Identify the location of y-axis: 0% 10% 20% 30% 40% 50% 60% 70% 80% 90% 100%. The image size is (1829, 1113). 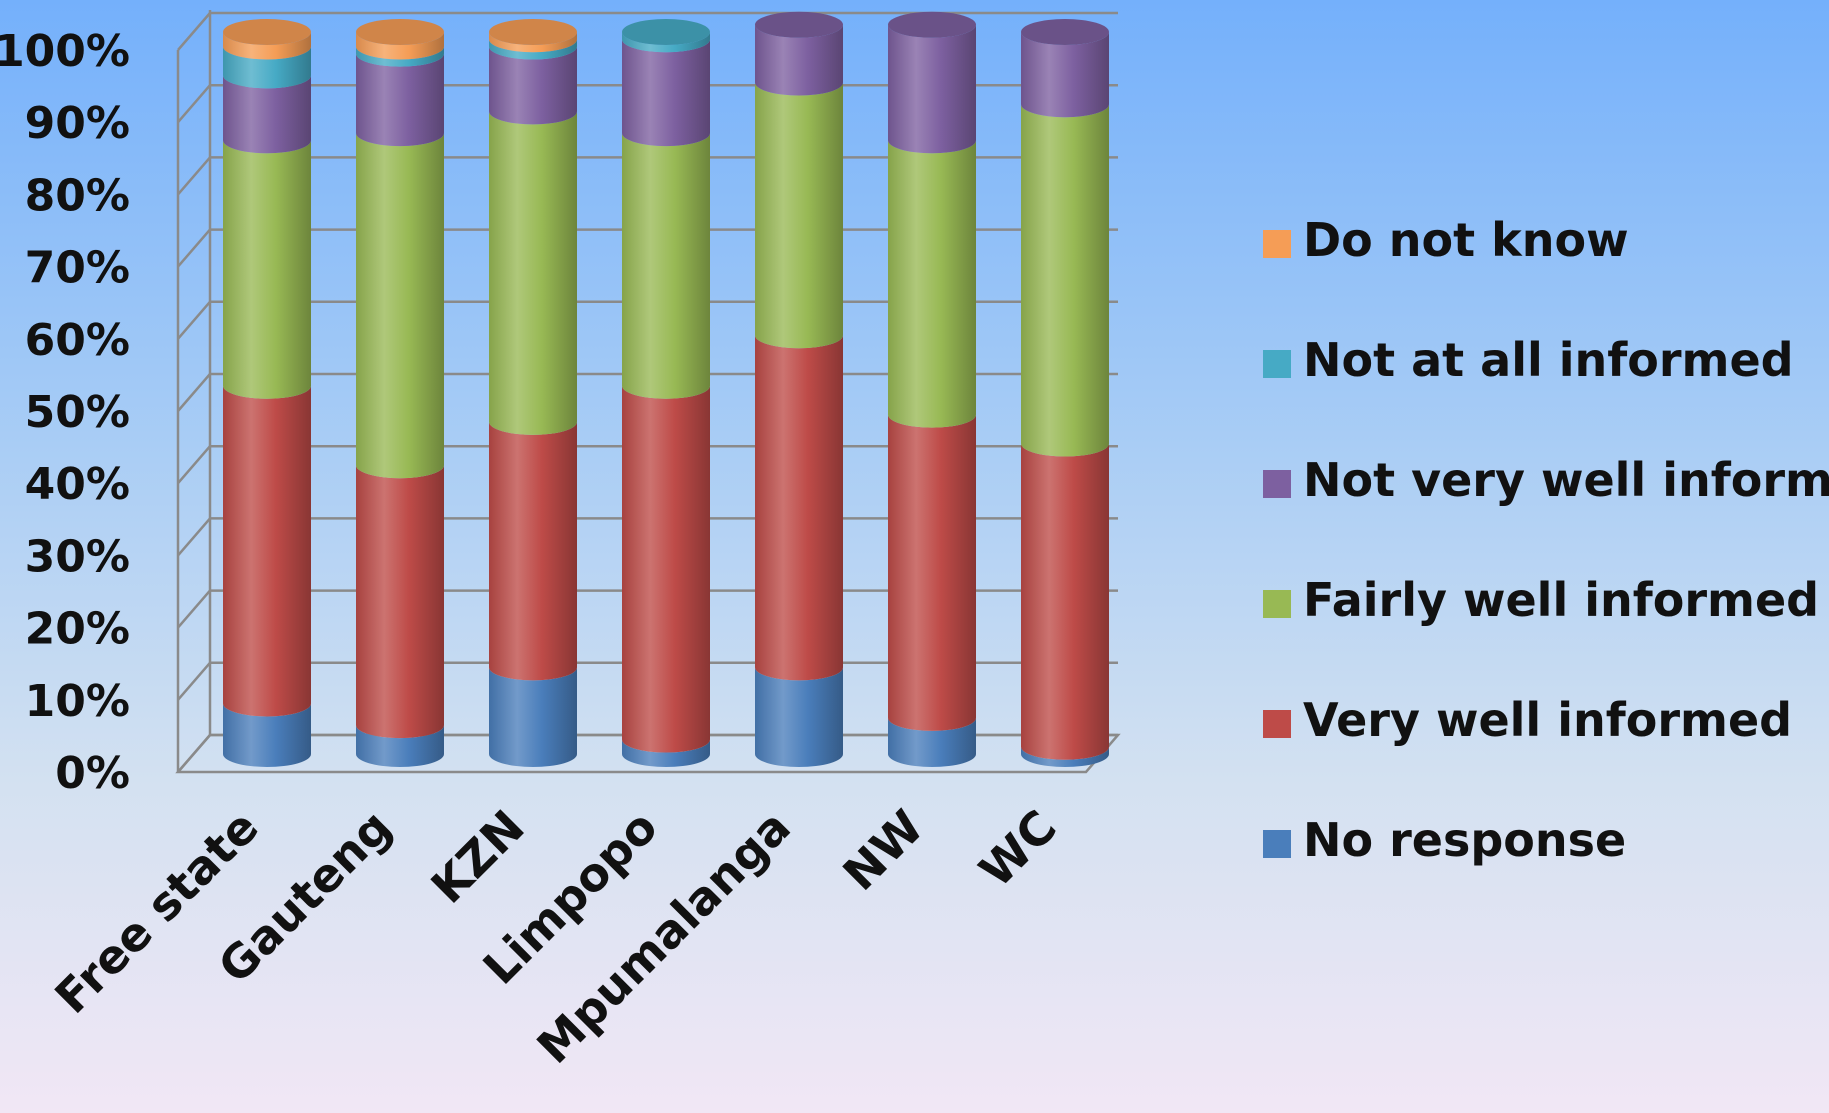
(65, 412).